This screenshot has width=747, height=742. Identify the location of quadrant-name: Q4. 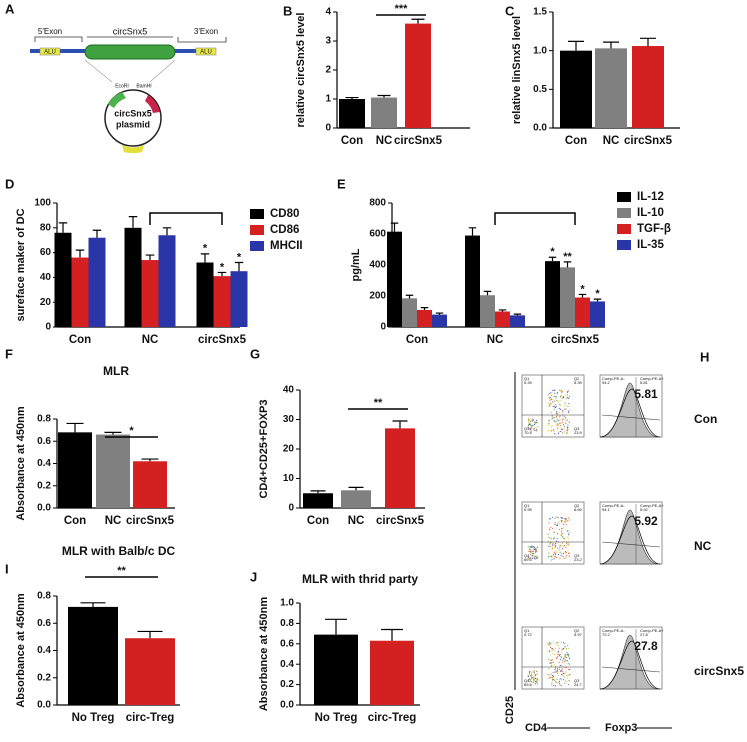
(527, 555).